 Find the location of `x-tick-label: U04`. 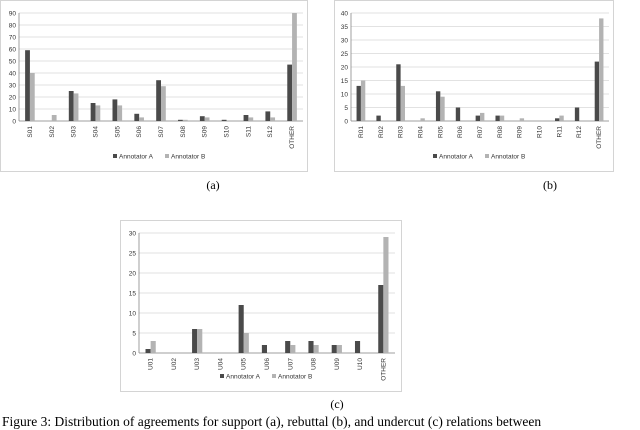

x-tick-label: U04 is located at coordinates (220, 364).